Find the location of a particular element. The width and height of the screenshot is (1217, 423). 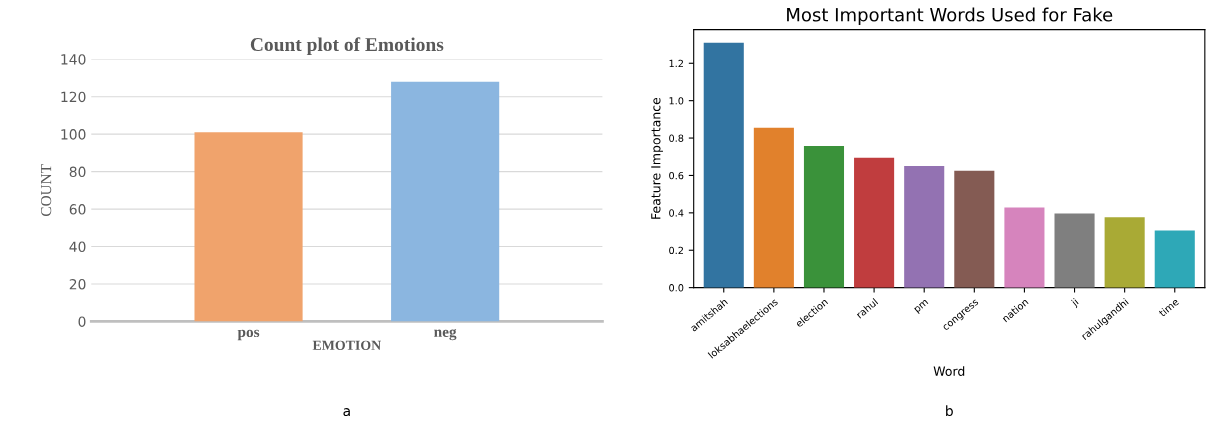

y-tick-label: 0.8 is located at coordinates (676, 138).